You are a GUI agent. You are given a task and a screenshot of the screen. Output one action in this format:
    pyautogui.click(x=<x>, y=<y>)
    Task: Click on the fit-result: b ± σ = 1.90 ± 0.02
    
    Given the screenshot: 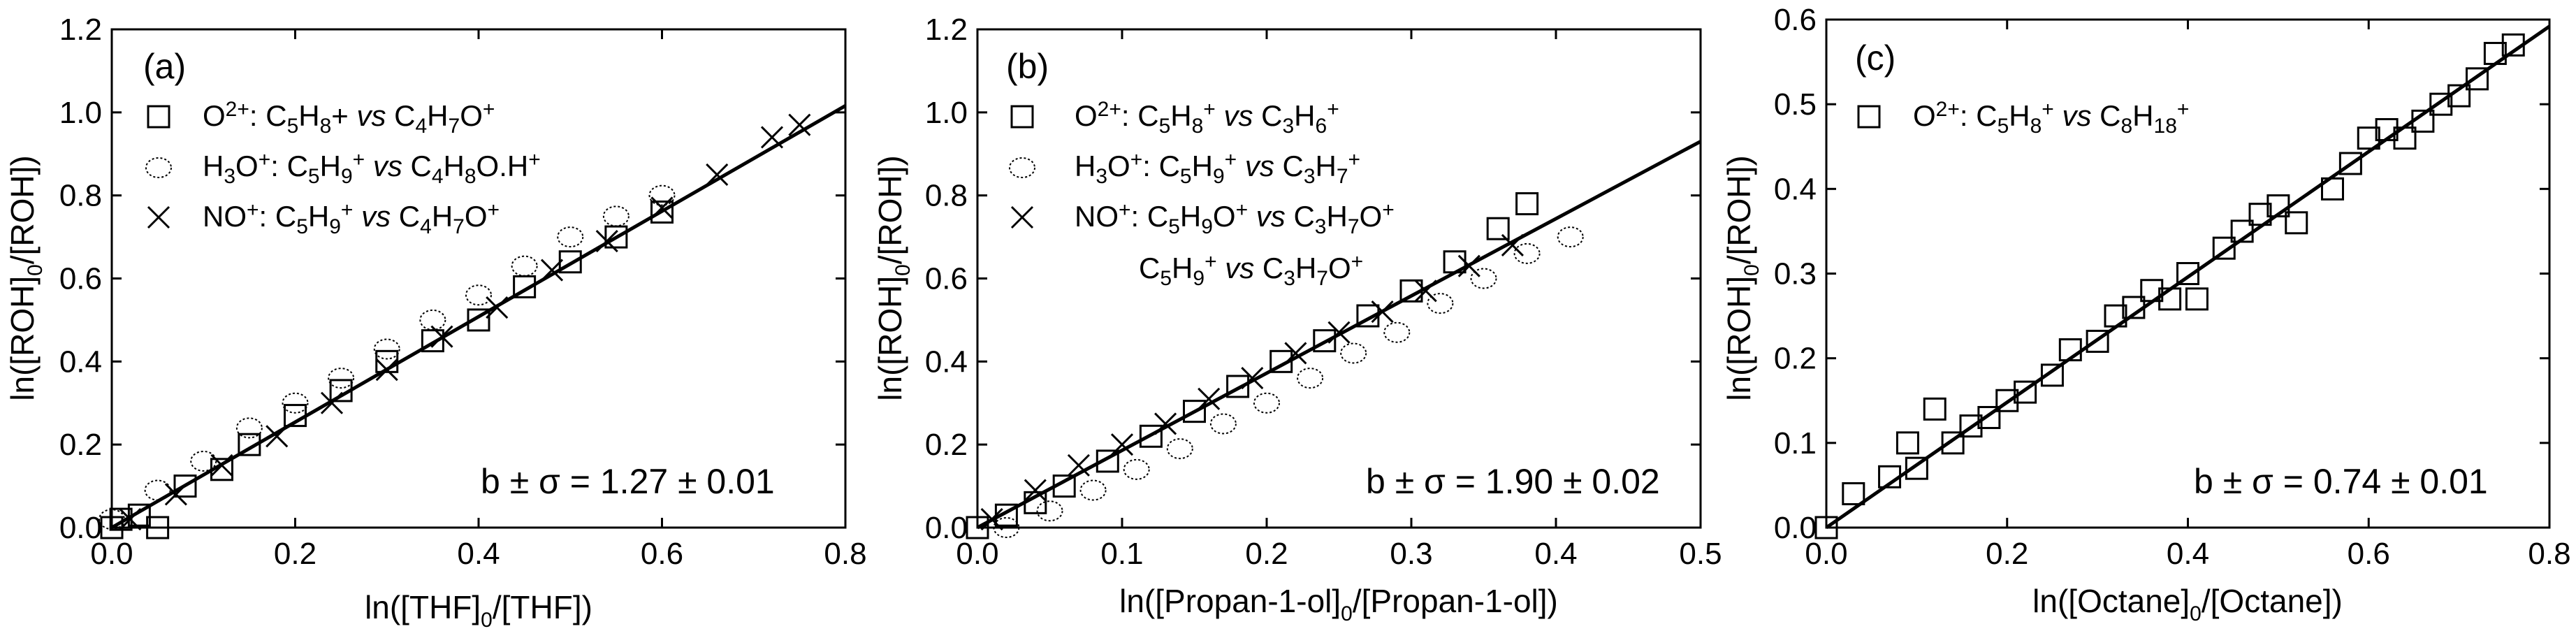 What is the action you would take?
    pyautogui.click(x=1513, y=482)
    